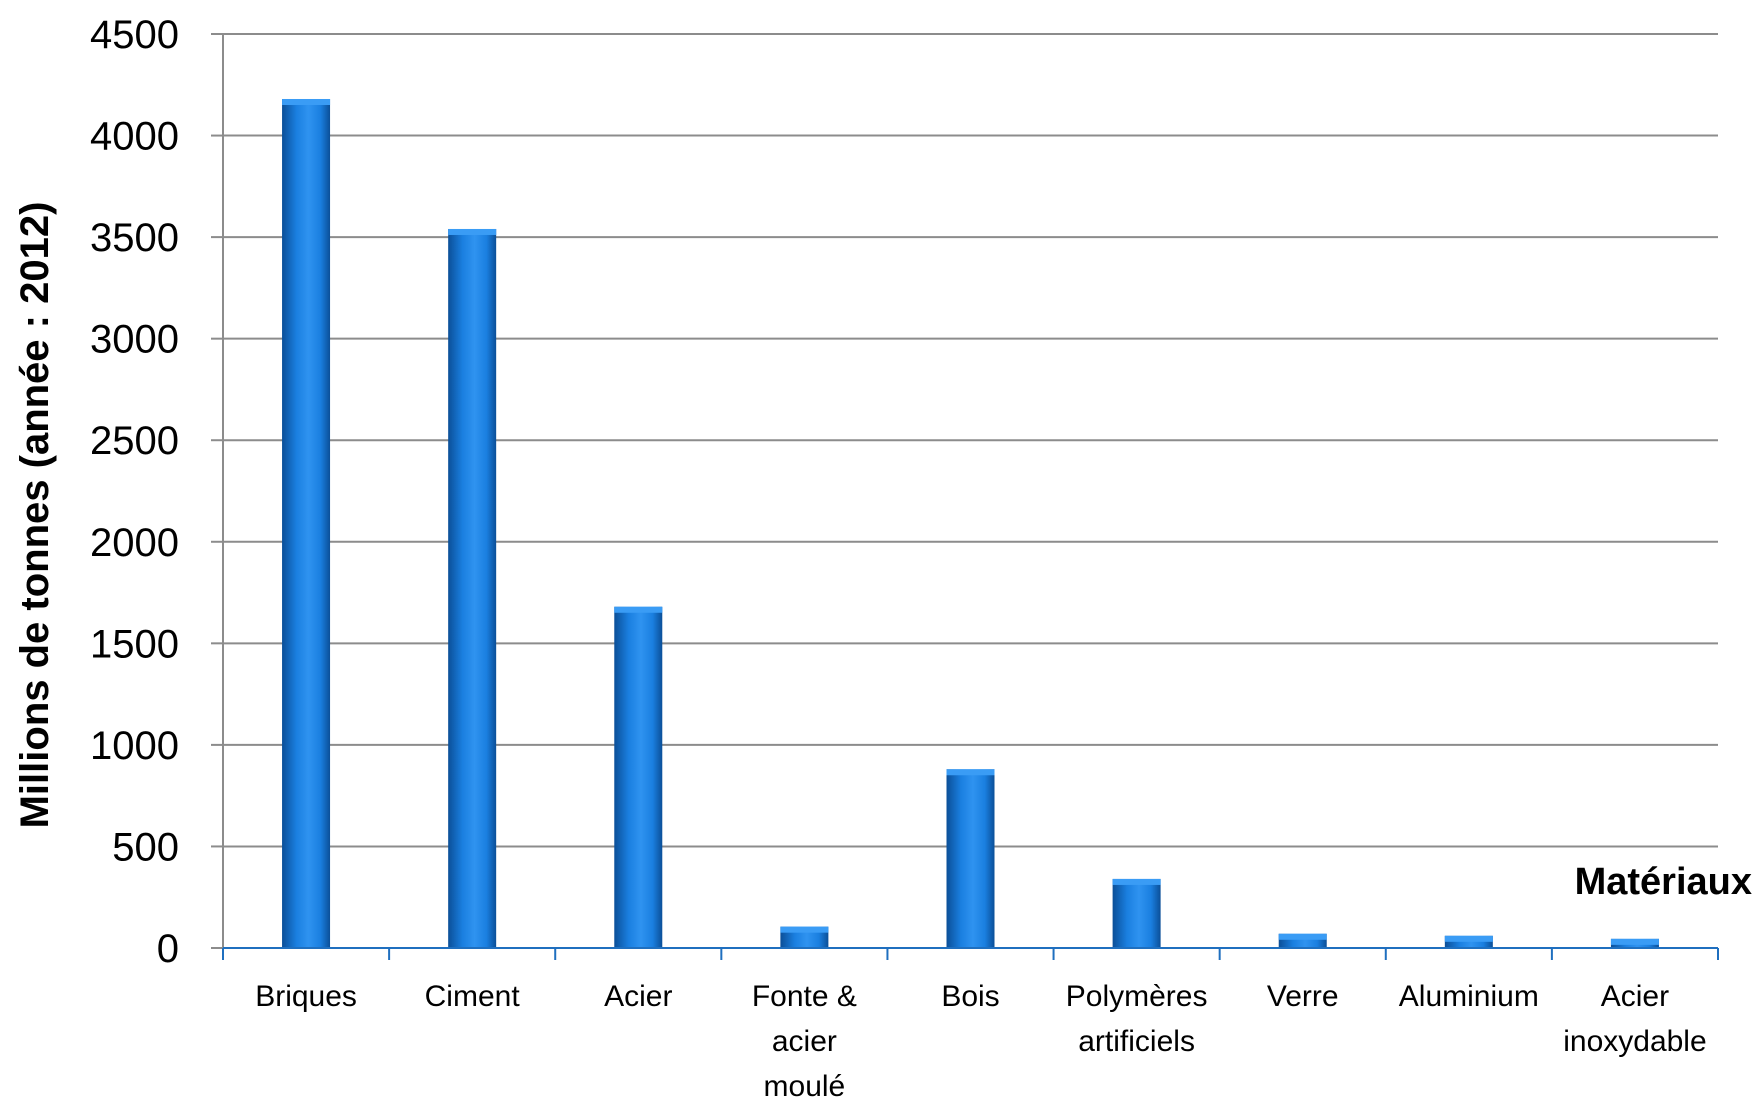 The width and height of the screenshot is (1758, 1102). Describe the element at coordinates (134, 238) in the screenshot. I see `y-tick-label: 3500` at that location.